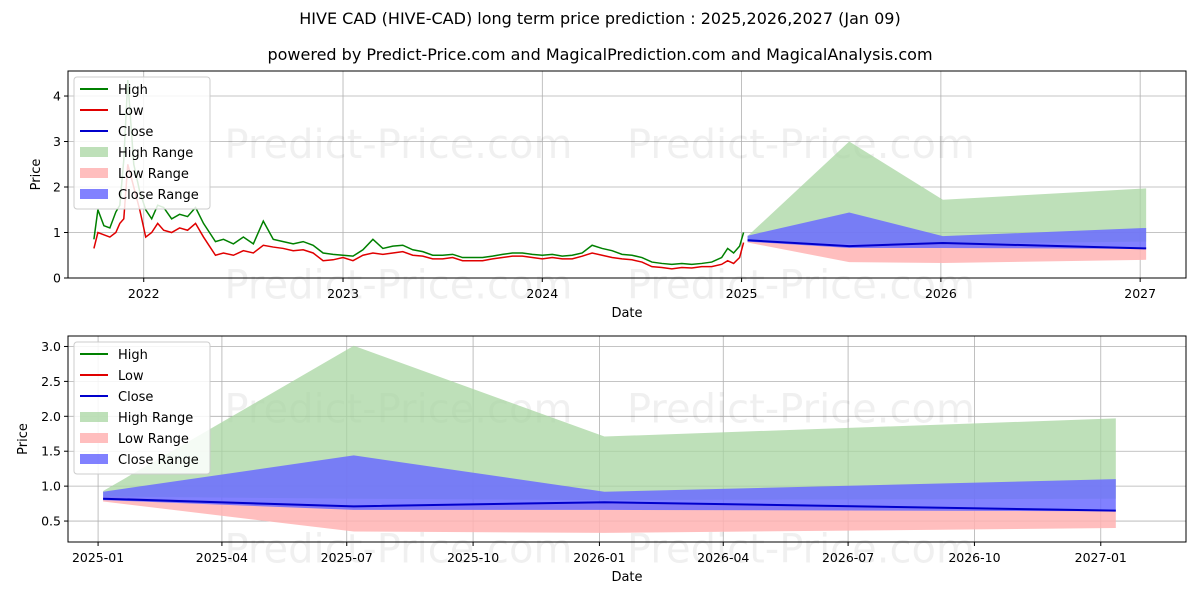 The height and width of the screenshot is (600, 1200). Describe the element at coordinates (57, 278) in the screenshot. I see `y-tick-label: 0` at that location.